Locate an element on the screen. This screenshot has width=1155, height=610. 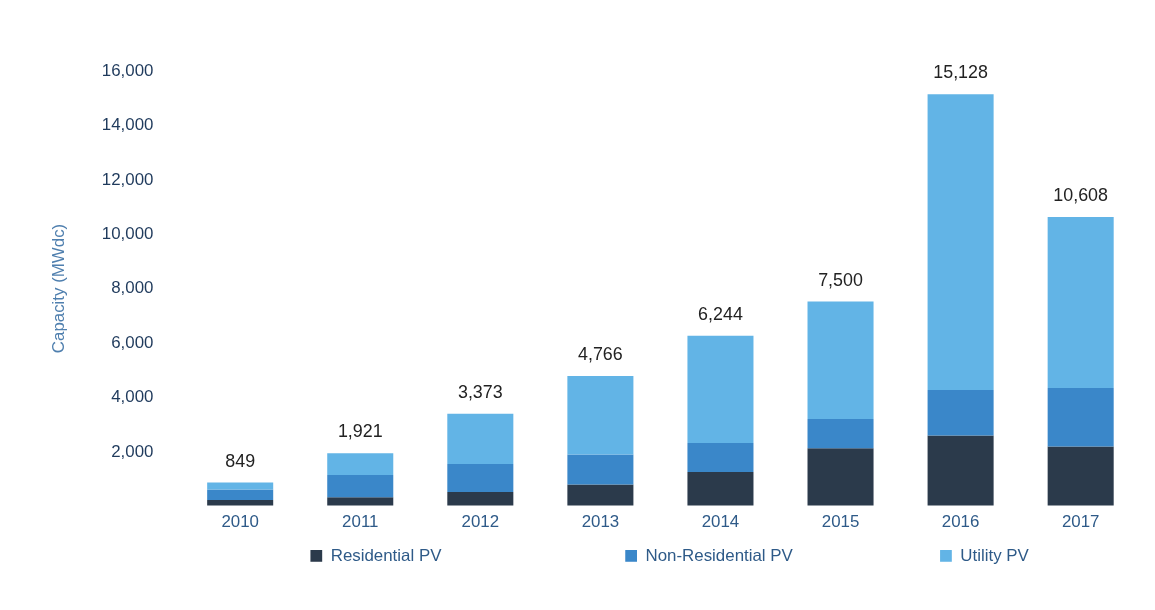
legend-label: Residential PV is located at coordinates (386, 555).